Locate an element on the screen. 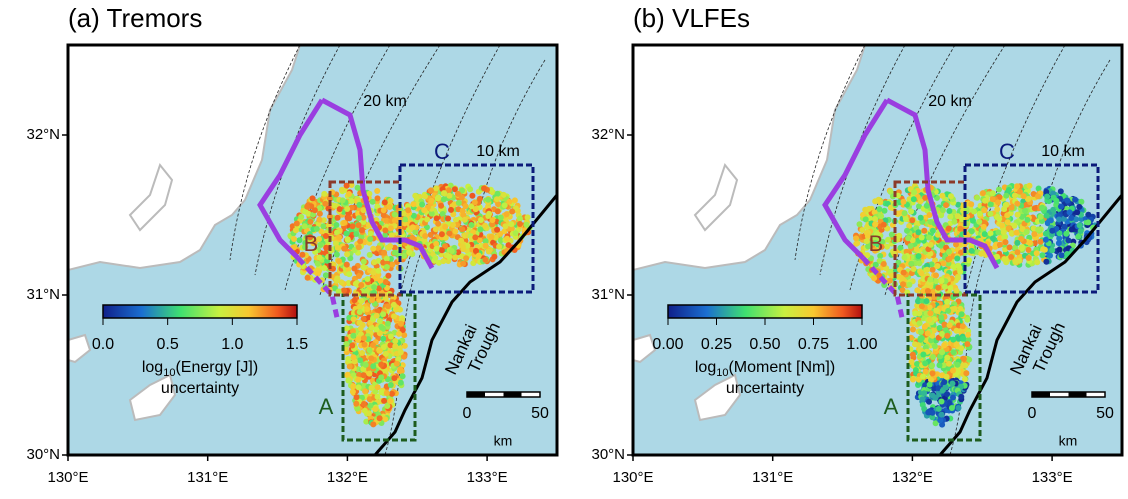  depth-contour is located at coordinates (450, 170).